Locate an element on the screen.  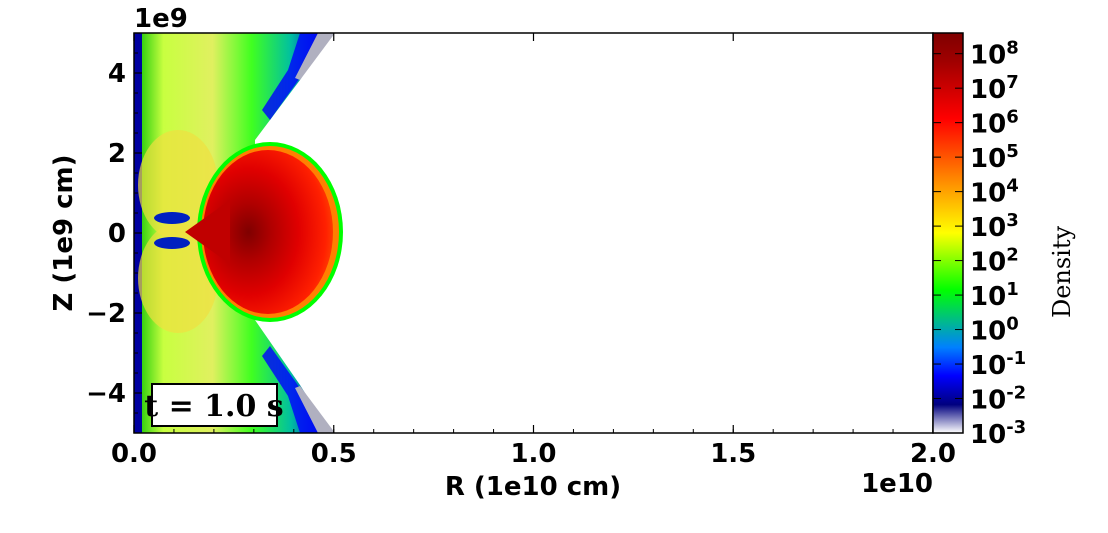
colorbar-tick-label: 10² is located at coordinates (994, 261).